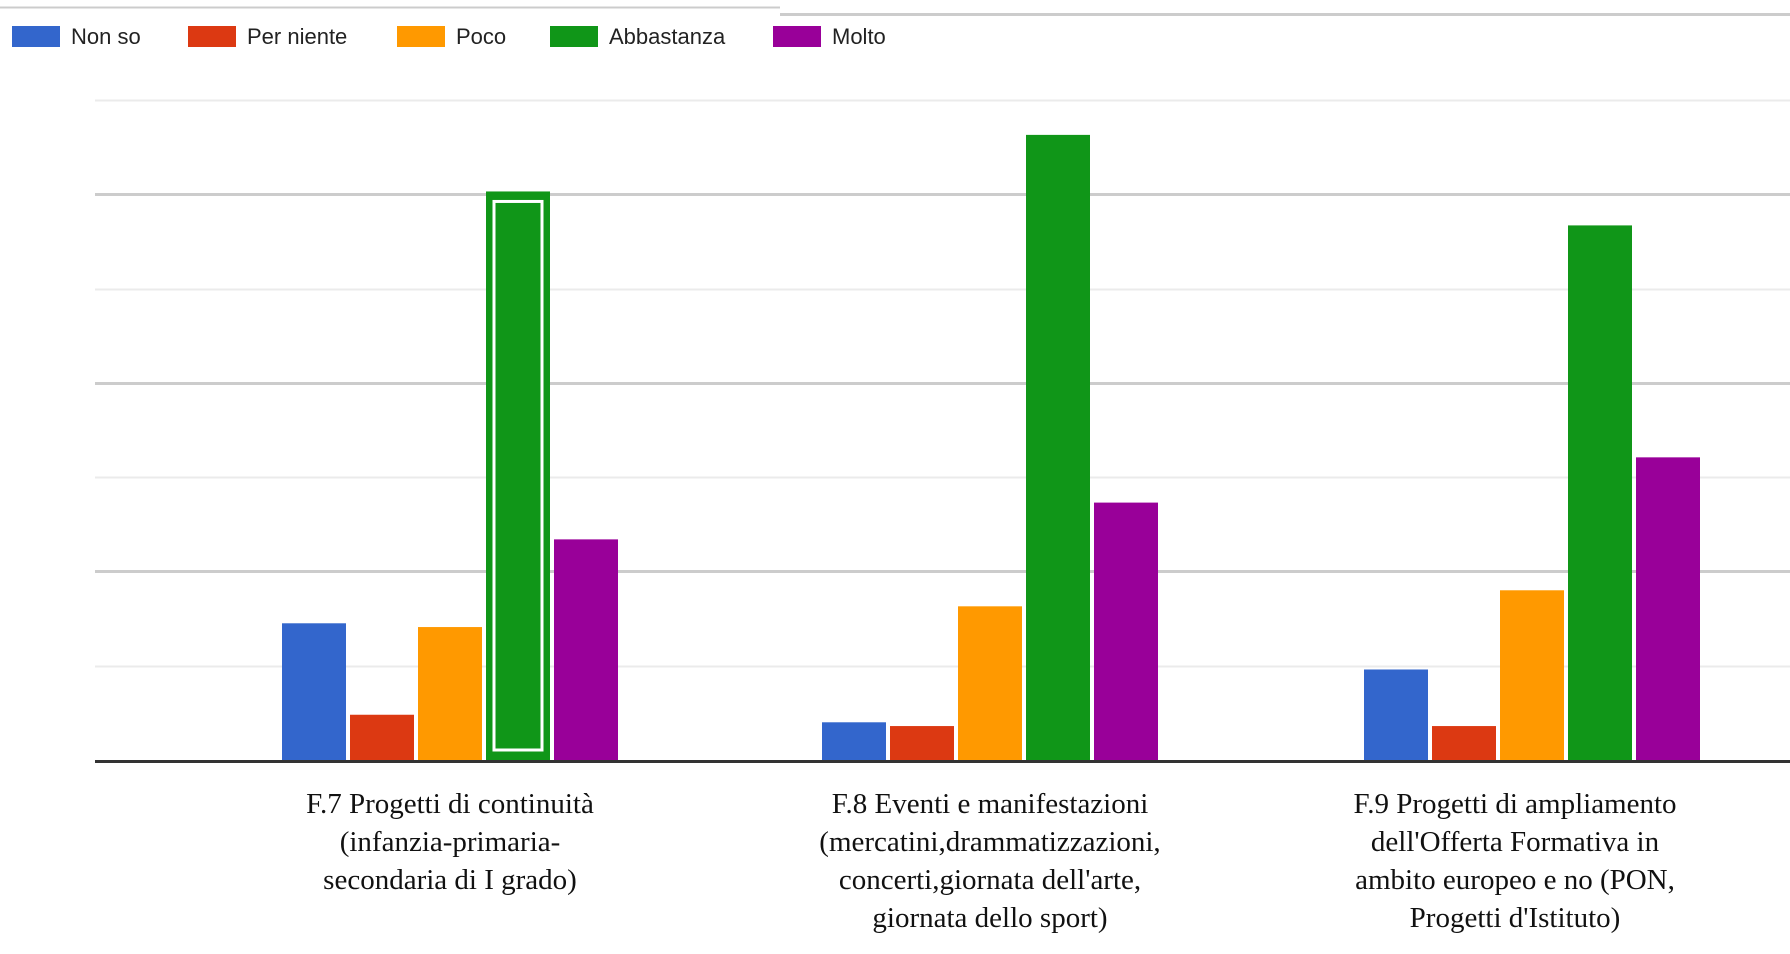 Image resolution: width=1790 pixels, height=954 pixels. What do you see at coordinates (1515, 880) in the screenshot?
I see `category-label-line: ambito europeo e no (PON,` at bounding box center [1515, 880].